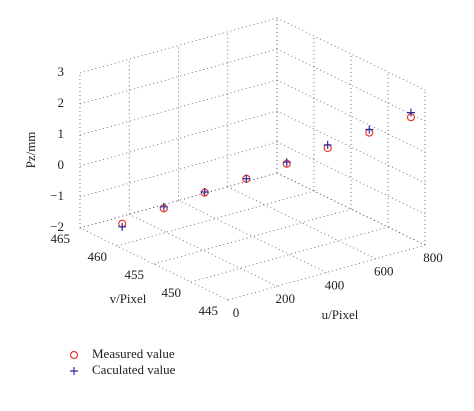 The height and width of the screenshot is (411, 474). I want to click on z-tick-label: −1, so click(57, 195).